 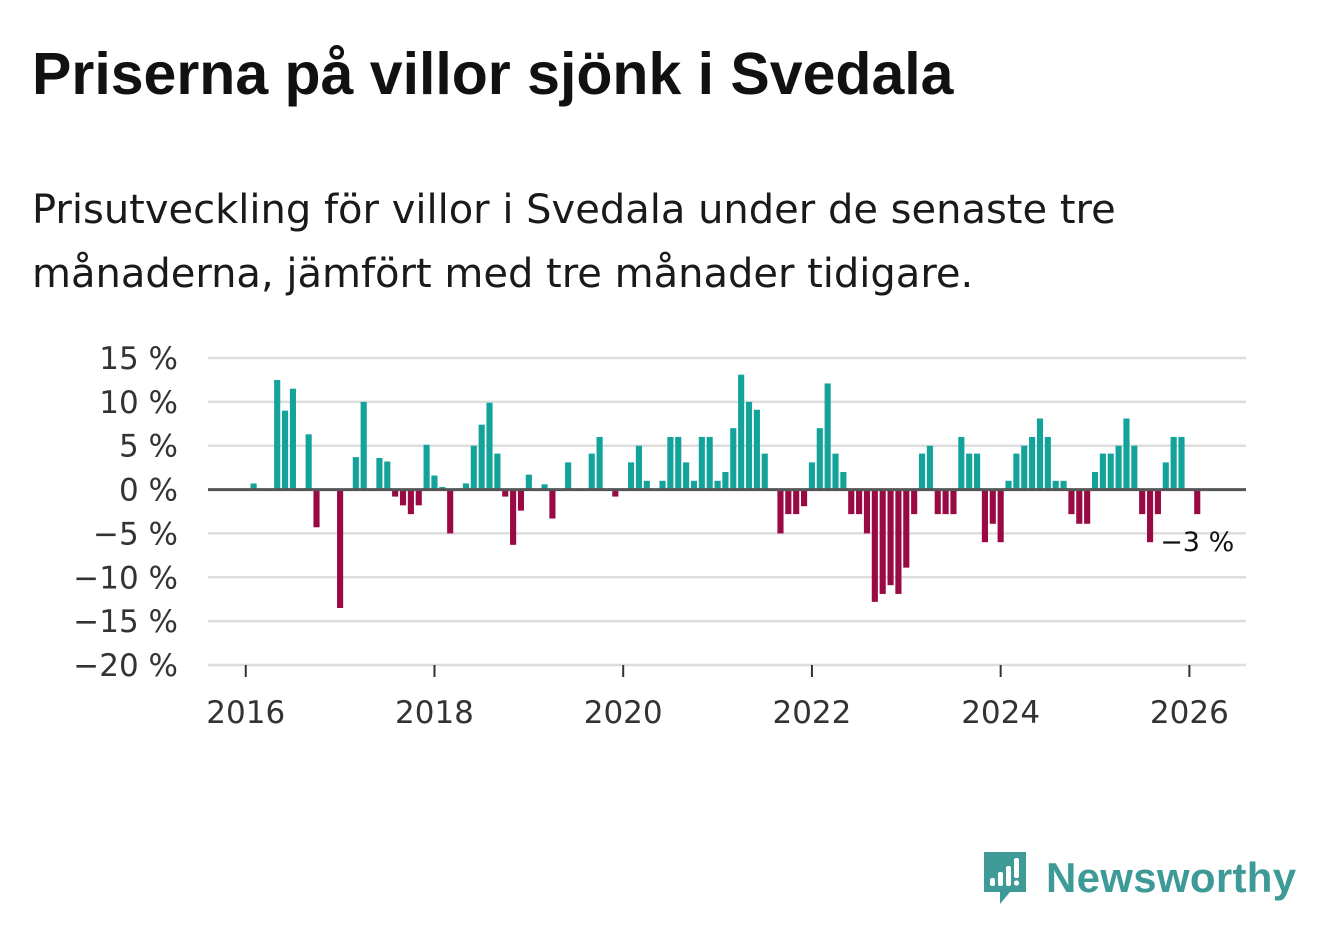 What do you see at coordinates (125, 622) in the screenshot?
I see `y-tick-label: −15 %` at bounding box center [125, 622].